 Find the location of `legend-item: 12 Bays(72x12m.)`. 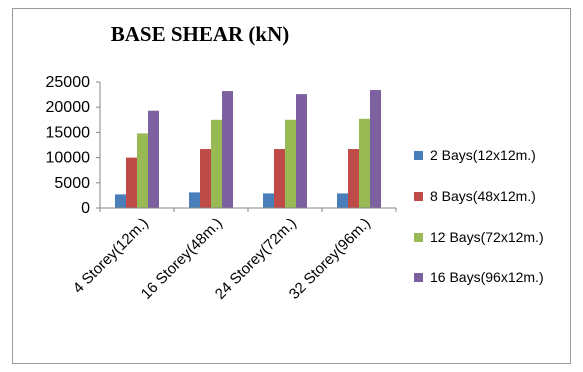

legend-item: 12 Bays(72x12m.) is located at coordinates (479, 237).